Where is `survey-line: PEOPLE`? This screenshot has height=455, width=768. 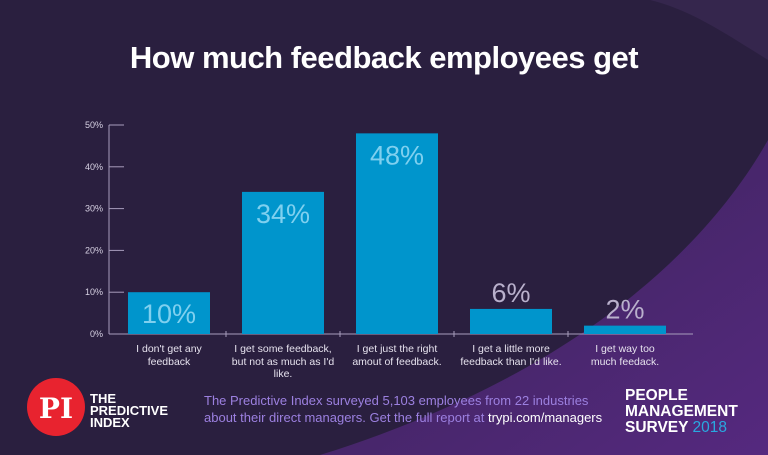
survey-line: PEOPLE is located at coordinates (656, 395).